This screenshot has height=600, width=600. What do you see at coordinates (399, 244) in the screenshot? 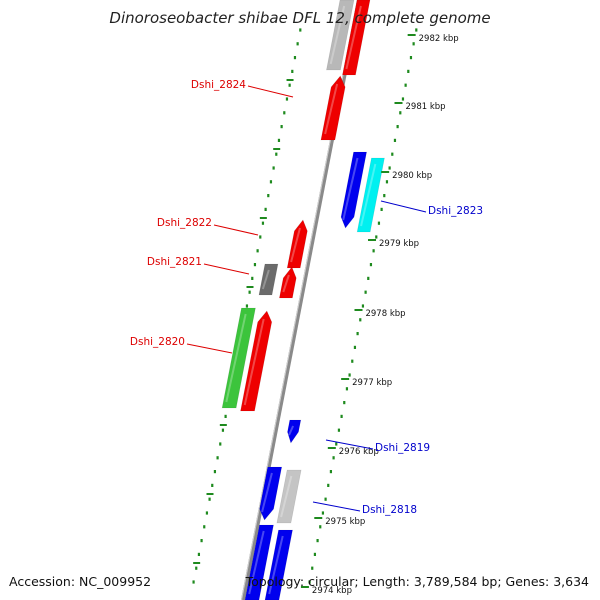
I see `kbp-tick-label: 2979 kbp` at bounding box center [399, 244].